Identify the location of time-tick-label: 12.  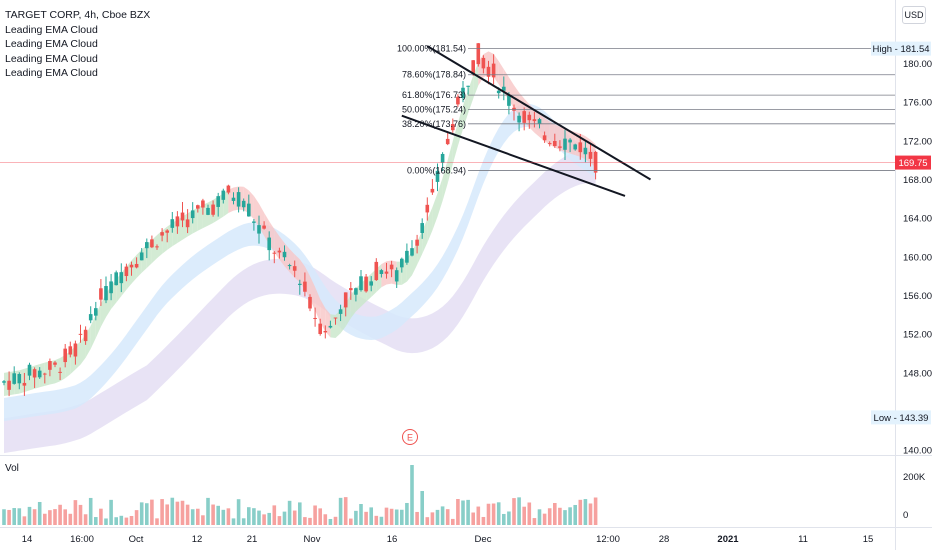
(197, 539).